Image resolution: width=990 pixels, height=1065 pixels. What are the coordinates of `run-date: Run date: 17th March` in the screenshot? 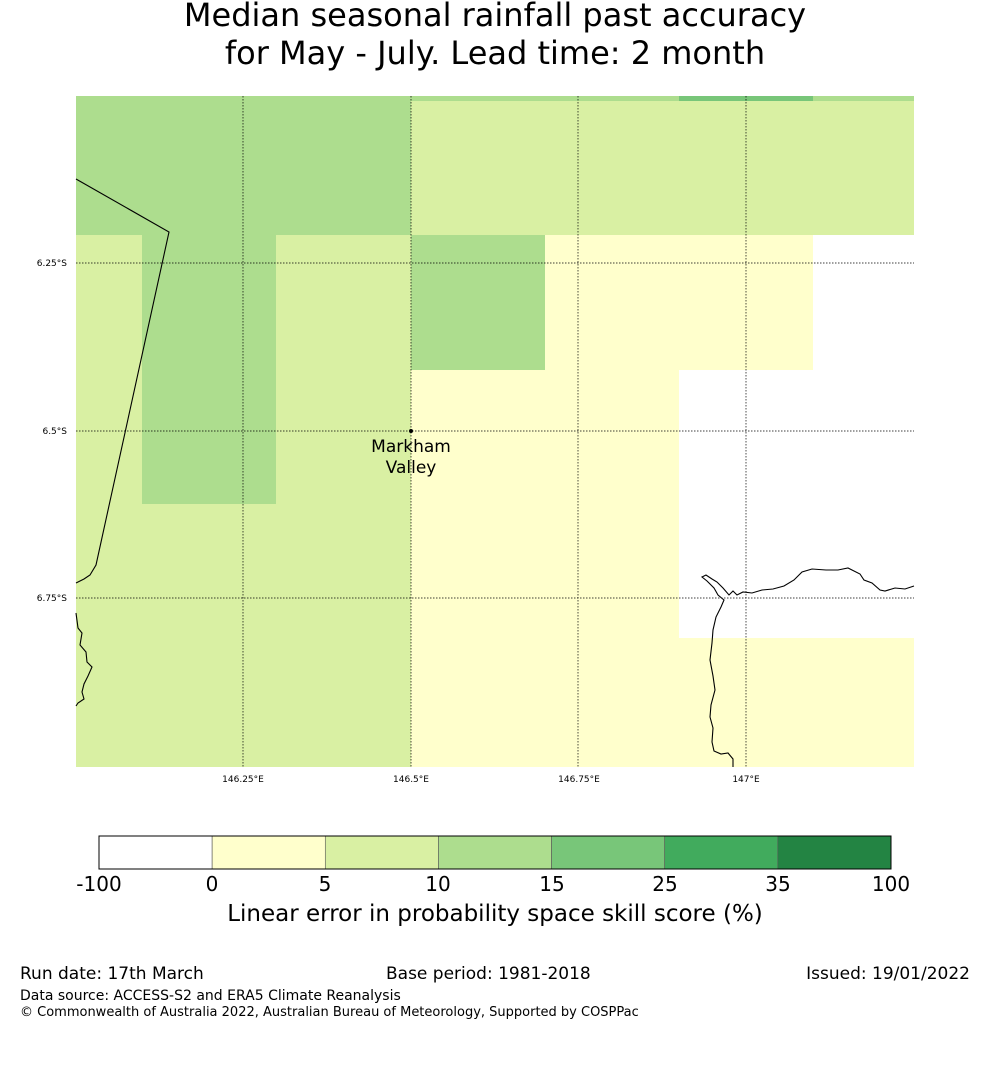 It's located at (112, 974).